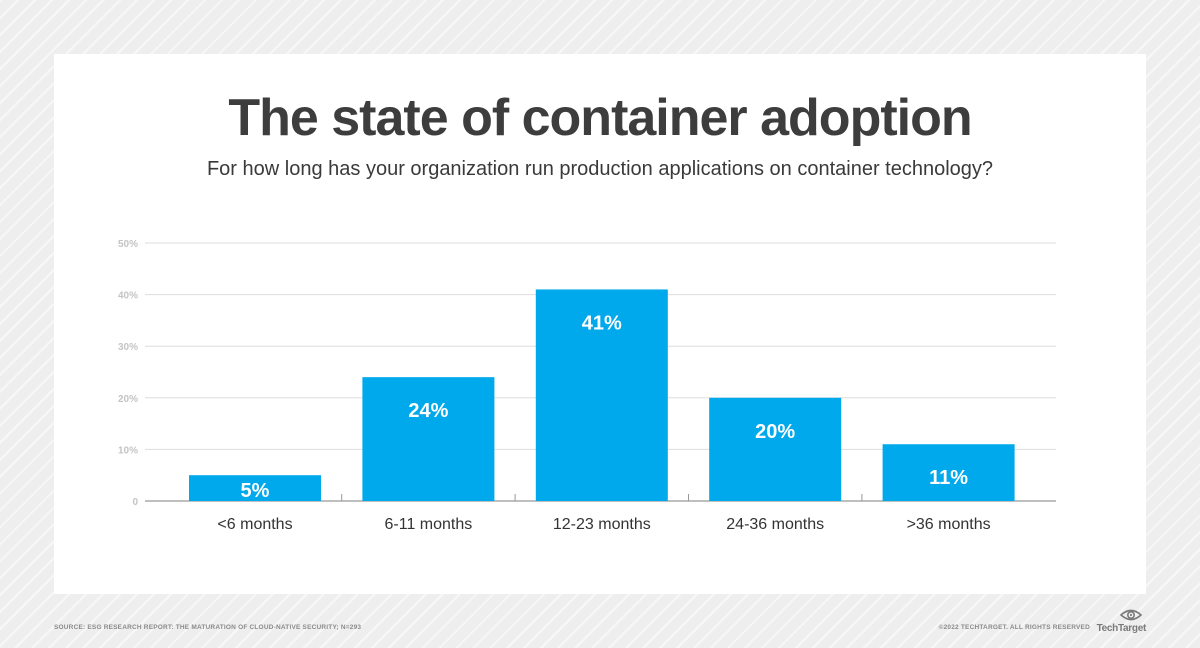  Describe the element at coordinates (602, 323) in the screenshot. I see `data-label: 41%` at that location.